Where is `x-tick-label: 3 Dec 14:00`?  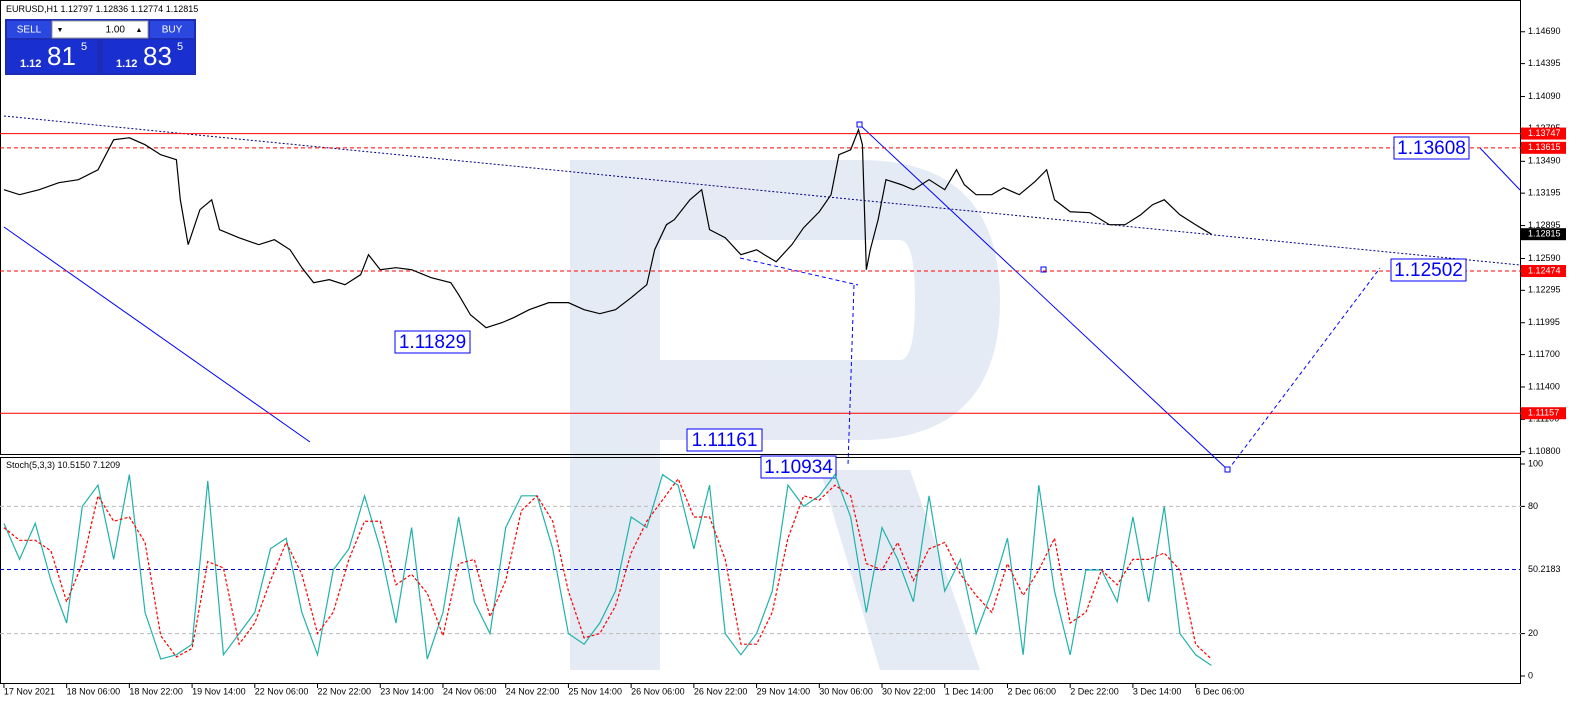 x-tick-label: 3 Dec 14:00 is located at coordinates (1157, 691).